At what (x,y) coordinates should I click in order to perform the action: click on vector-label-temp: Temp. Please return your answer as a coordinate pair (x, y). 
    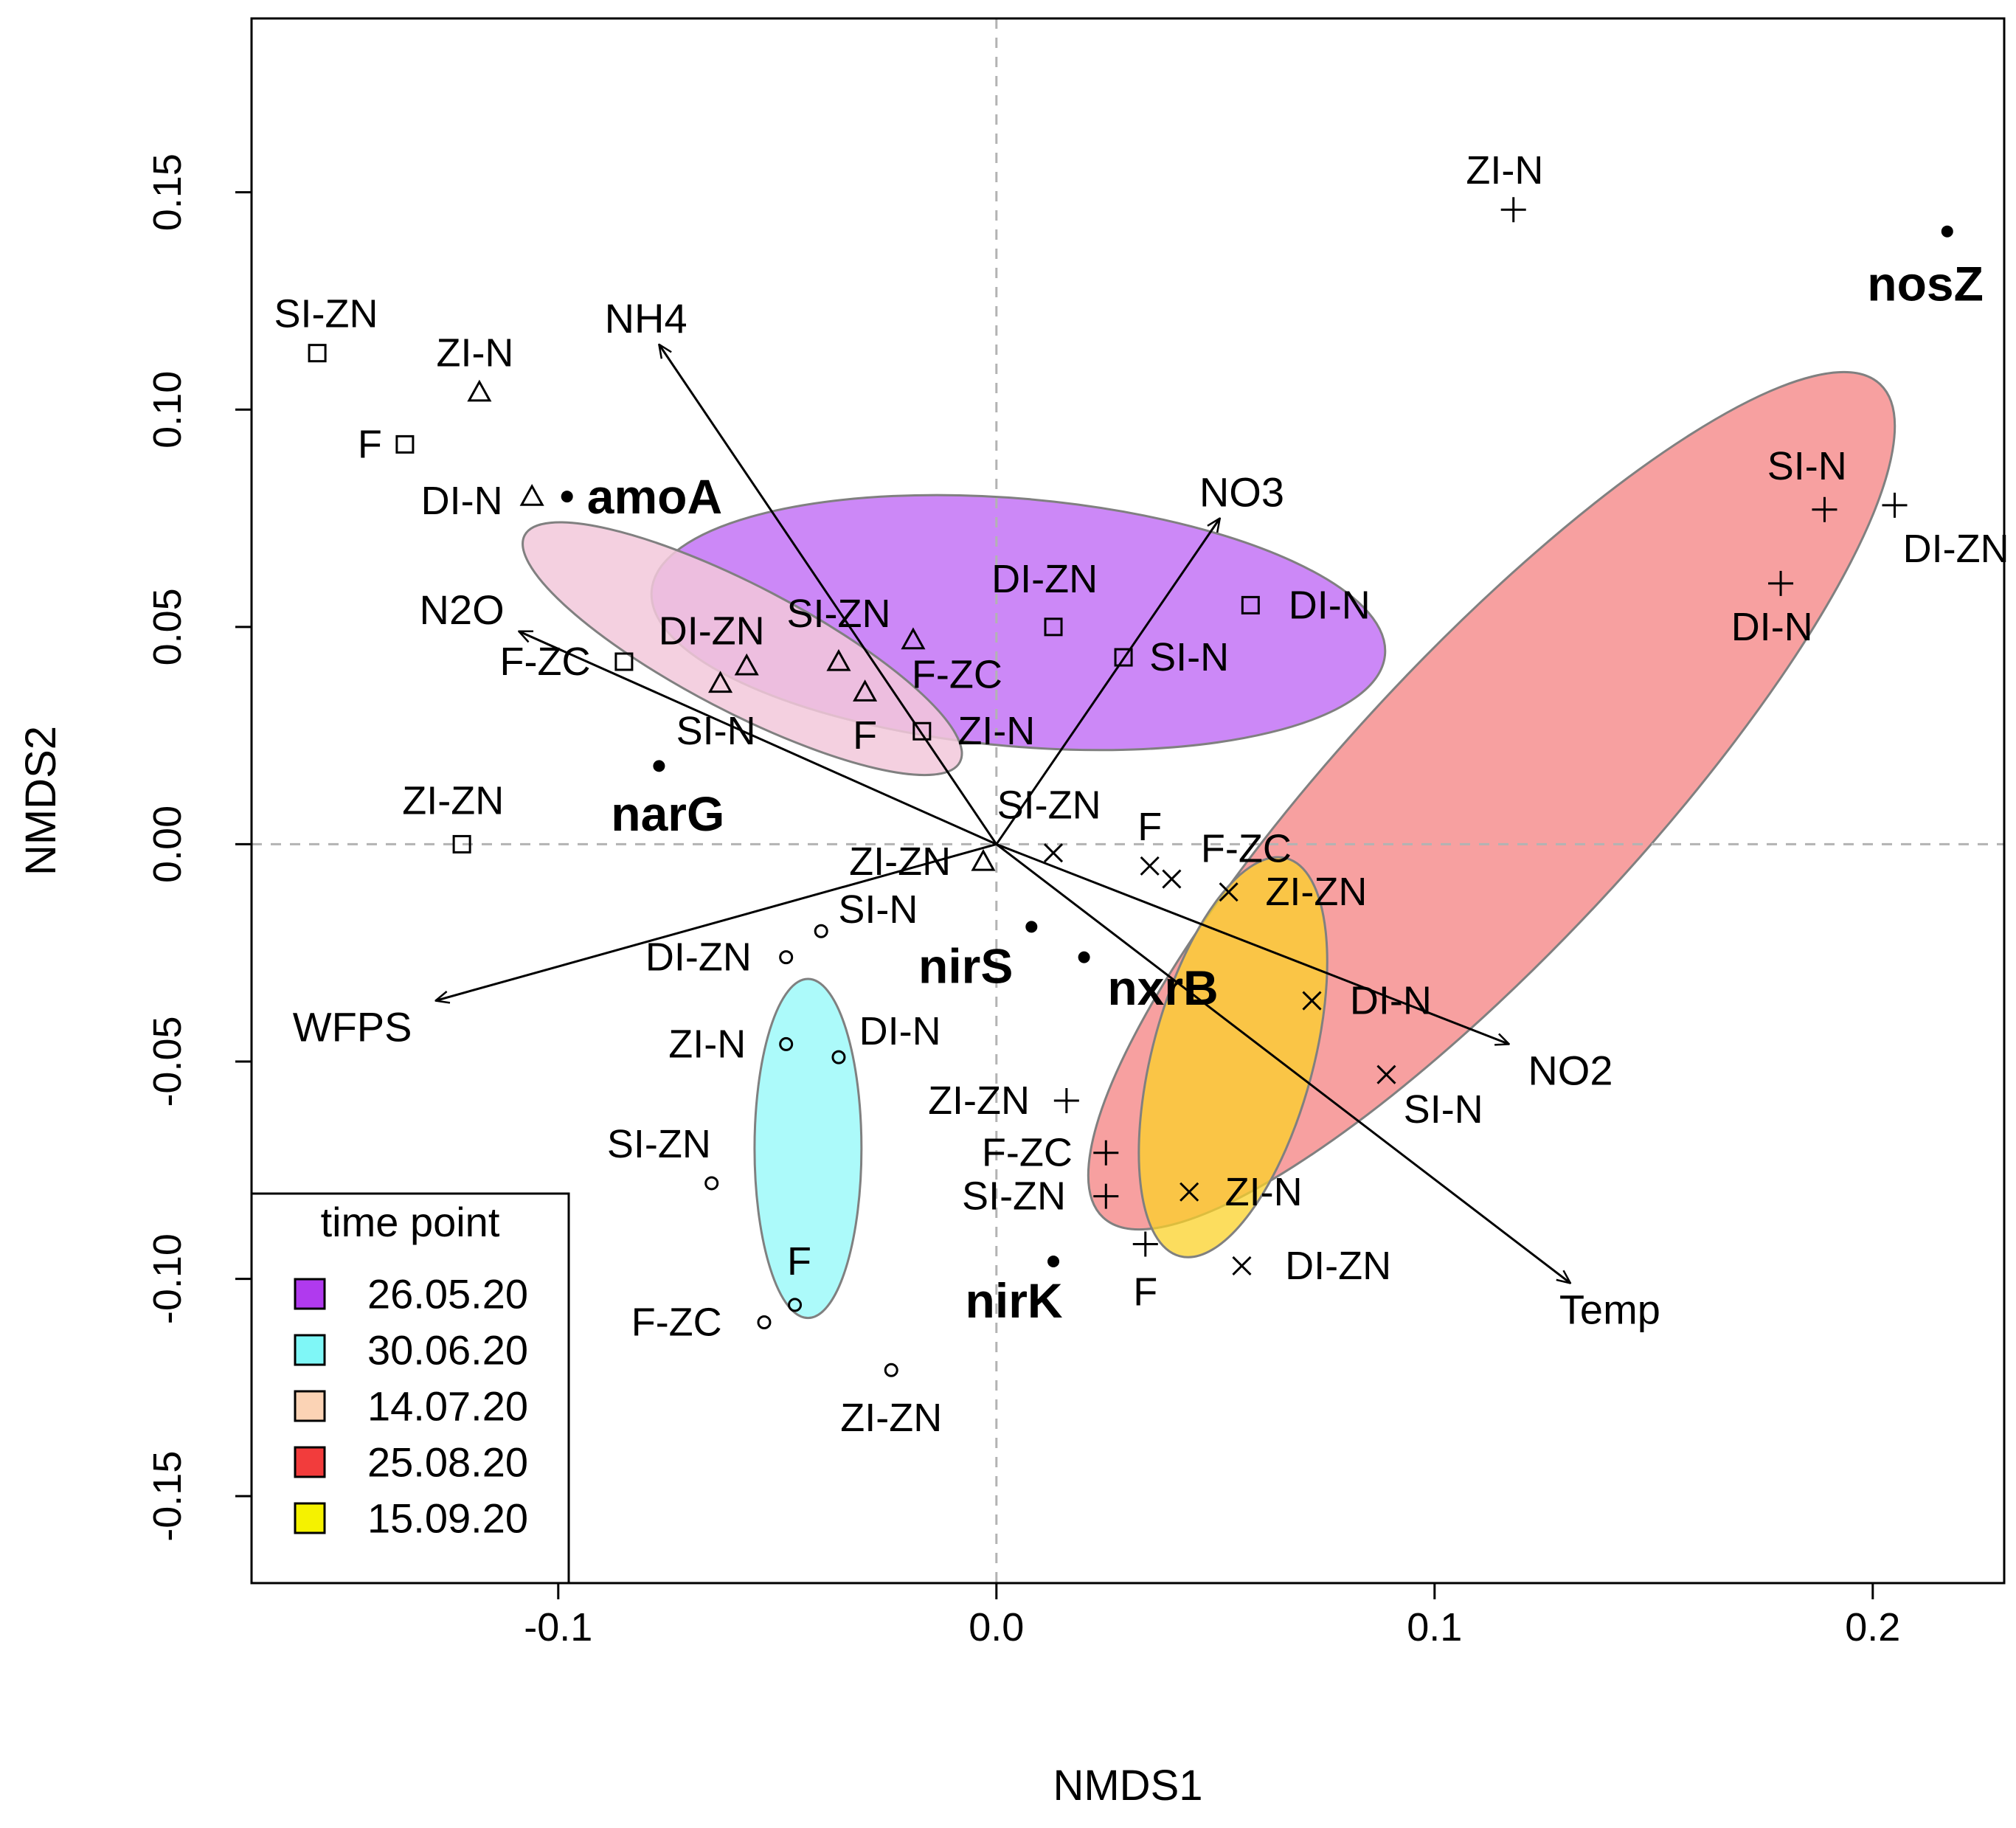
    Looking at the image, I should click on (1609, 1309).